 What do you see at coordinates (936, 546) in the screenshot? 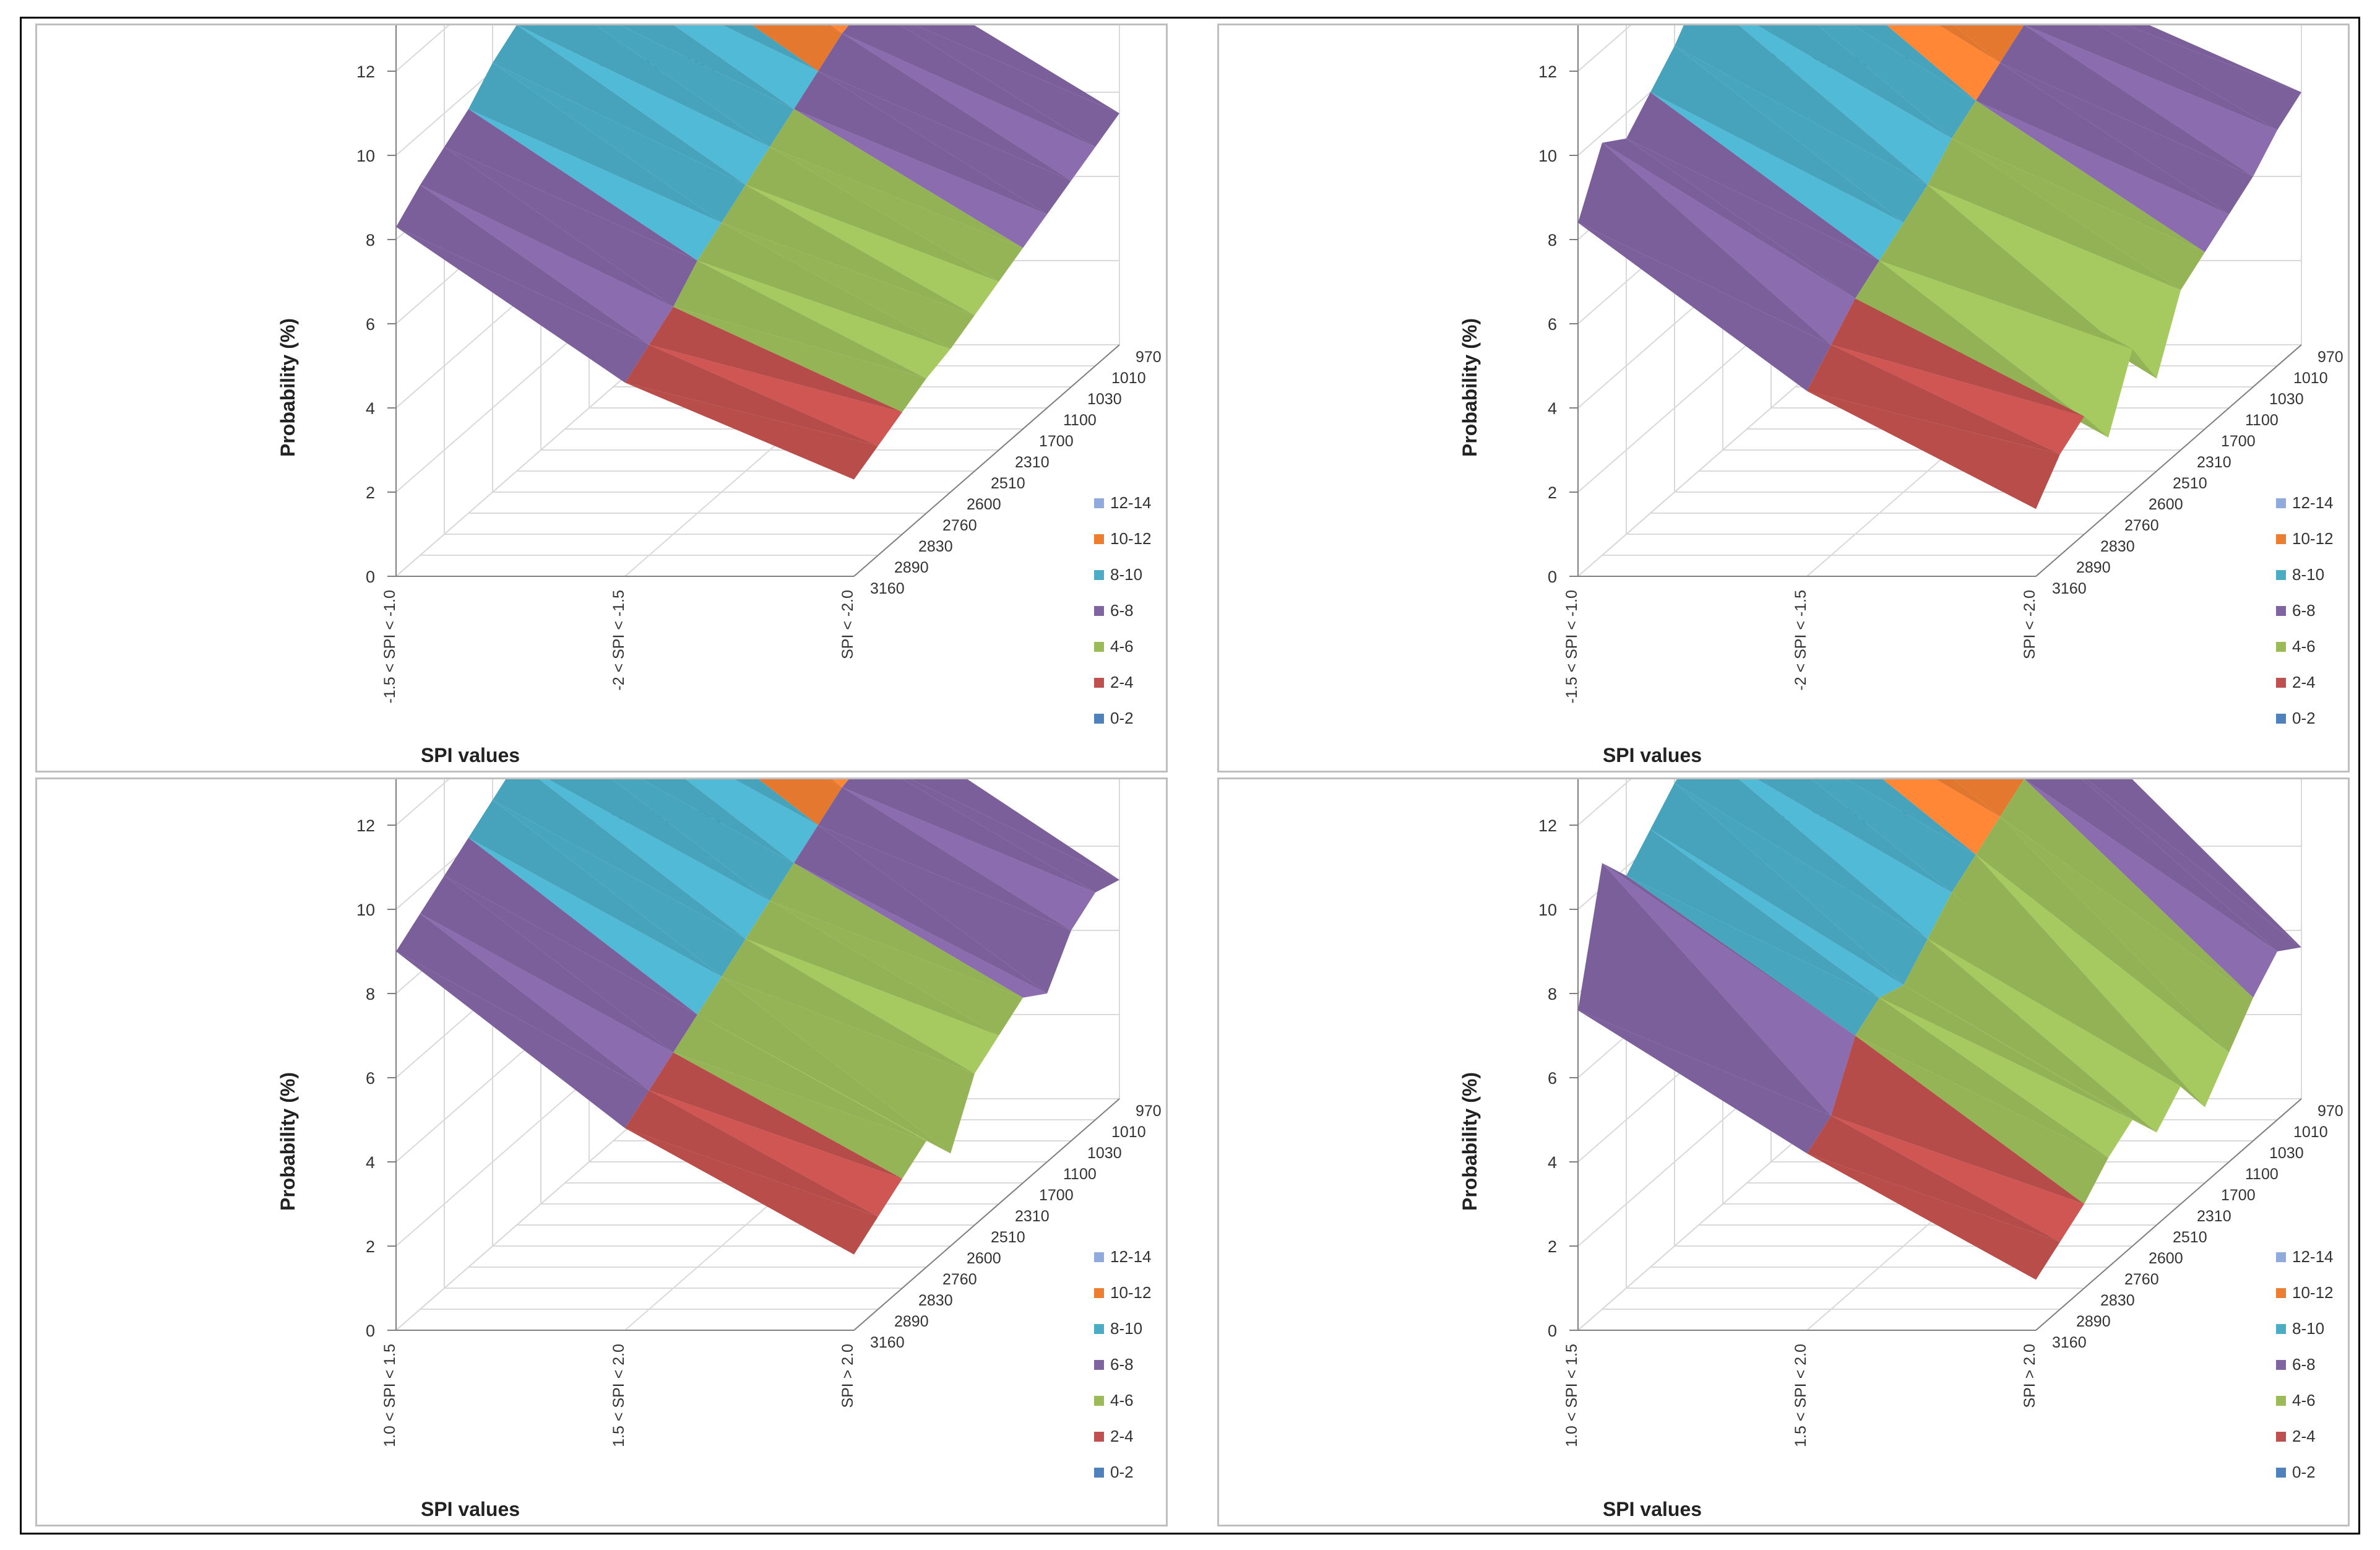
I see `elevation-label: 2830` at bounding box center [936, 546].